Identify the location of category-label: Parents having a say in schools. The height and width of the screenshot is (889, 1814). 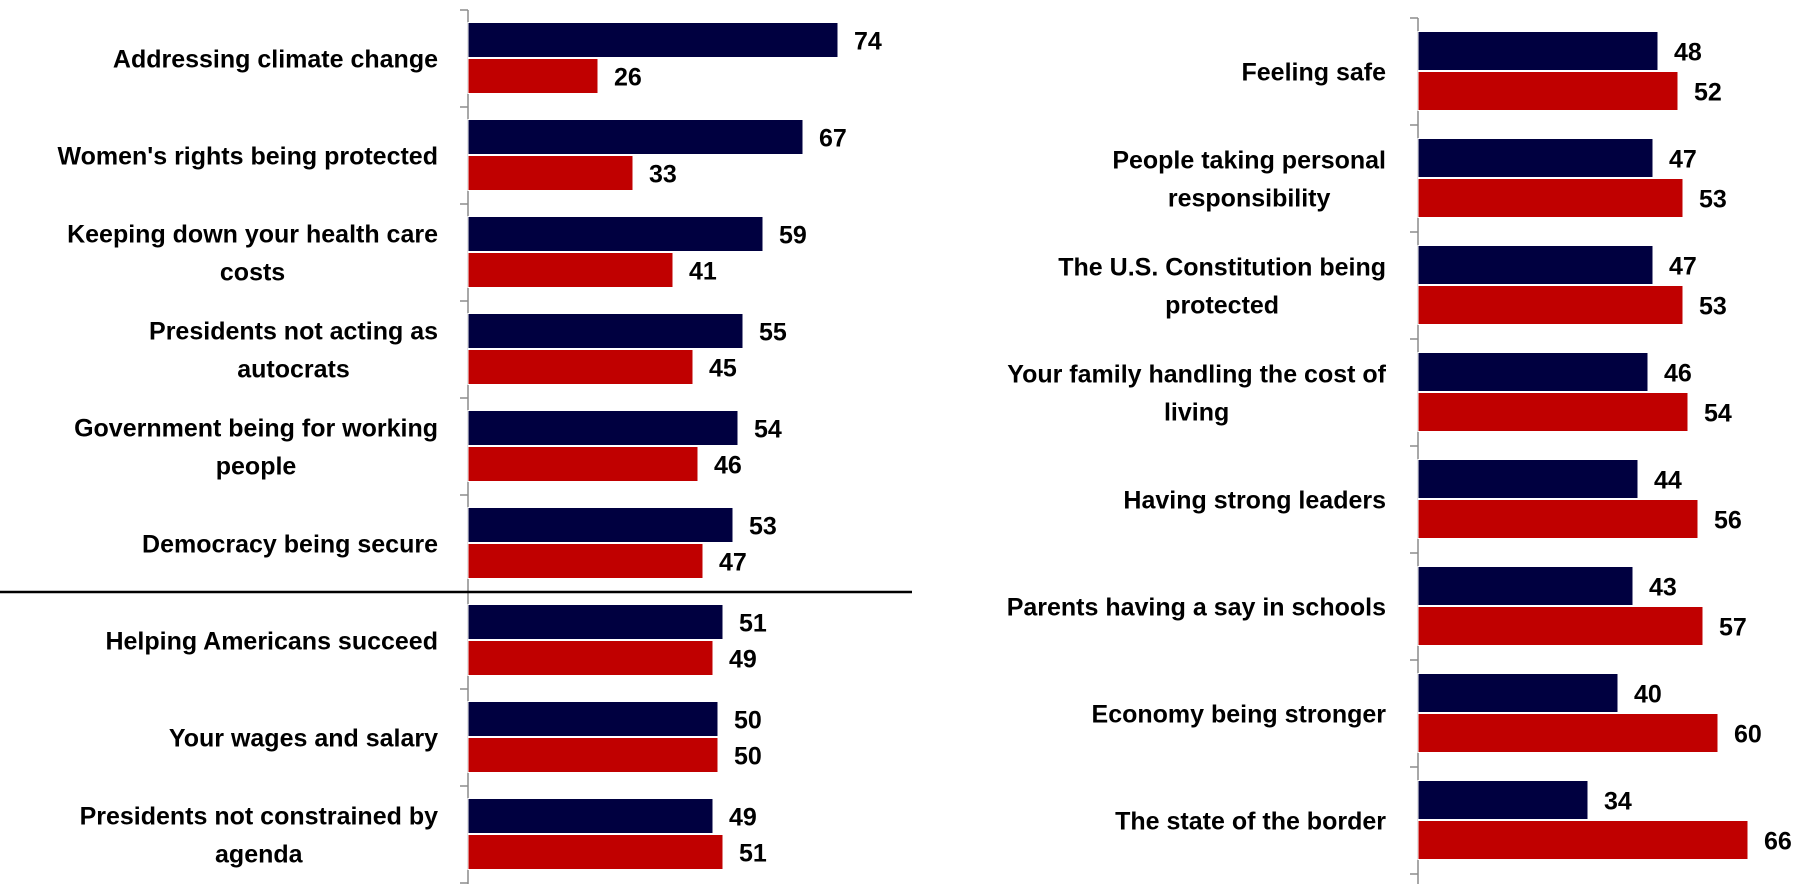
(1196, 608).